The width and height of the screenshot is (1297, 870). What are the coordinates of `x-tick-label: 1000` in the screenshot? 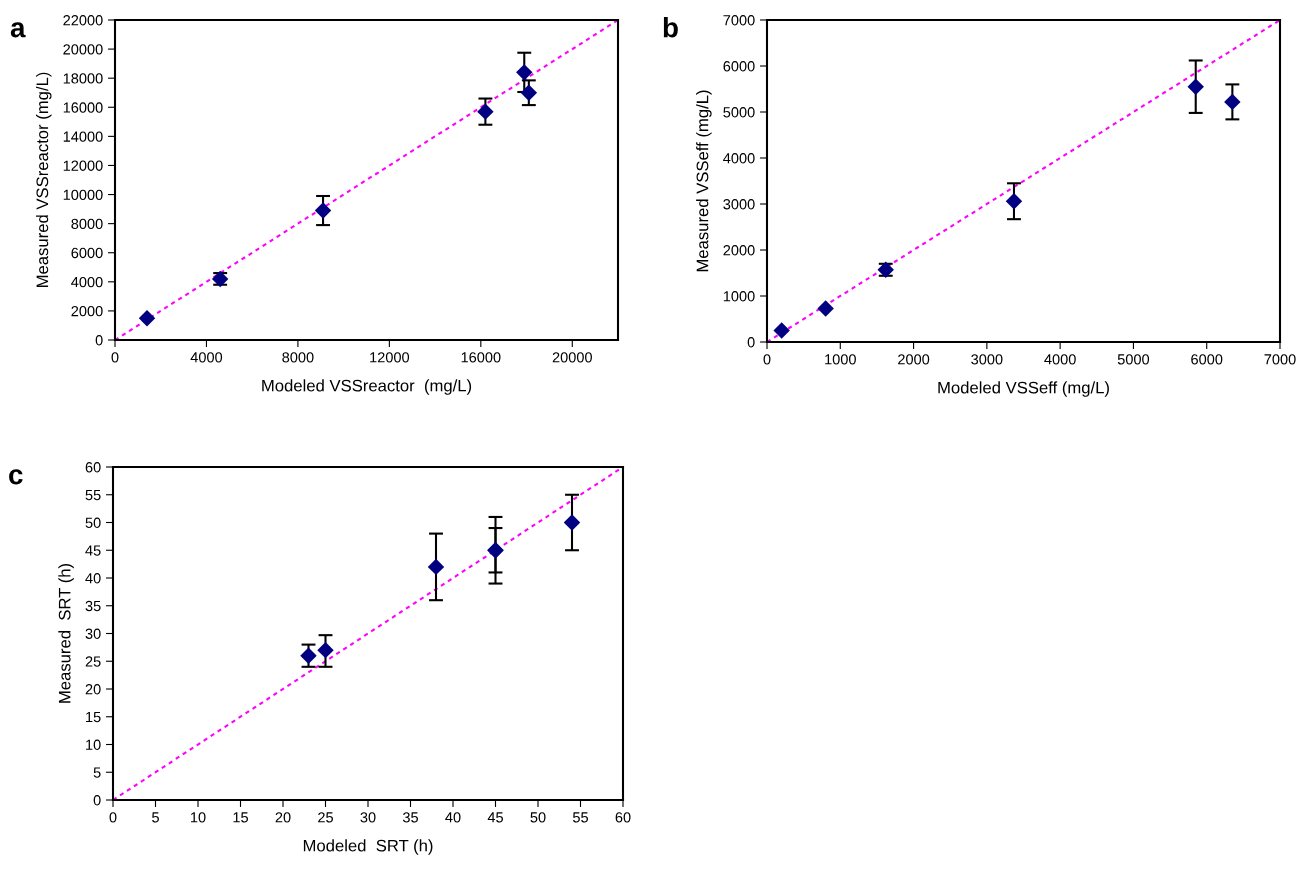 It's located at (840, 359).